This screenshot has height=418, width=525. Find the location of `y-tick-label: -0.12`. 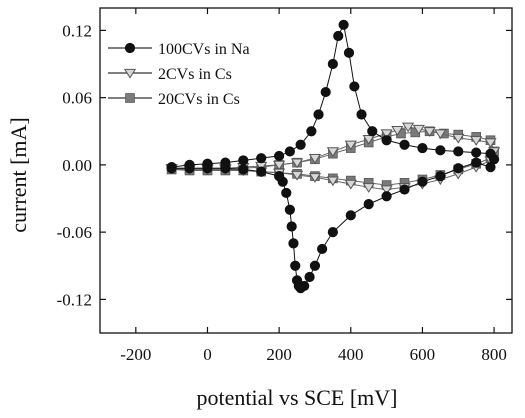

y-tick-label: -0.12 is located at coordinates (74, 299).